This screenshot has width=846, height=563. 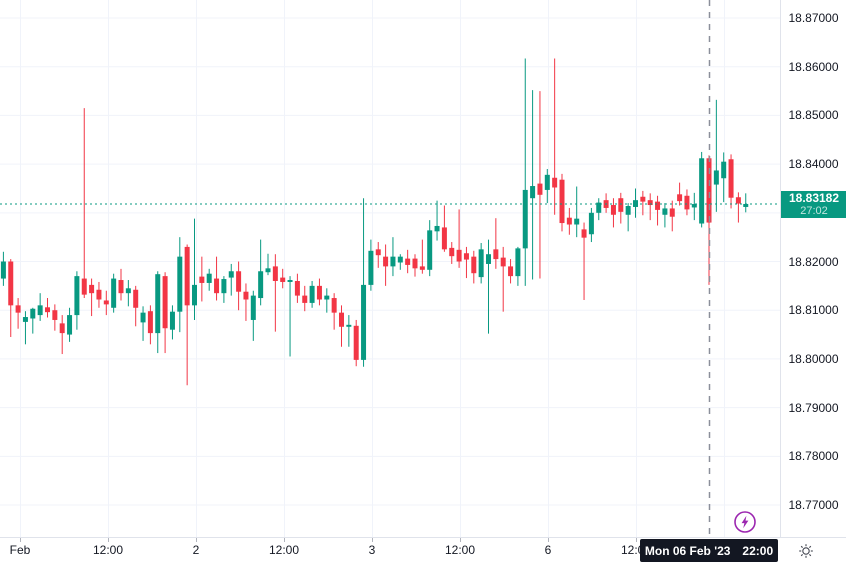 I want to click on price-axis-label: 18.81000, so click(x=813, y=310).